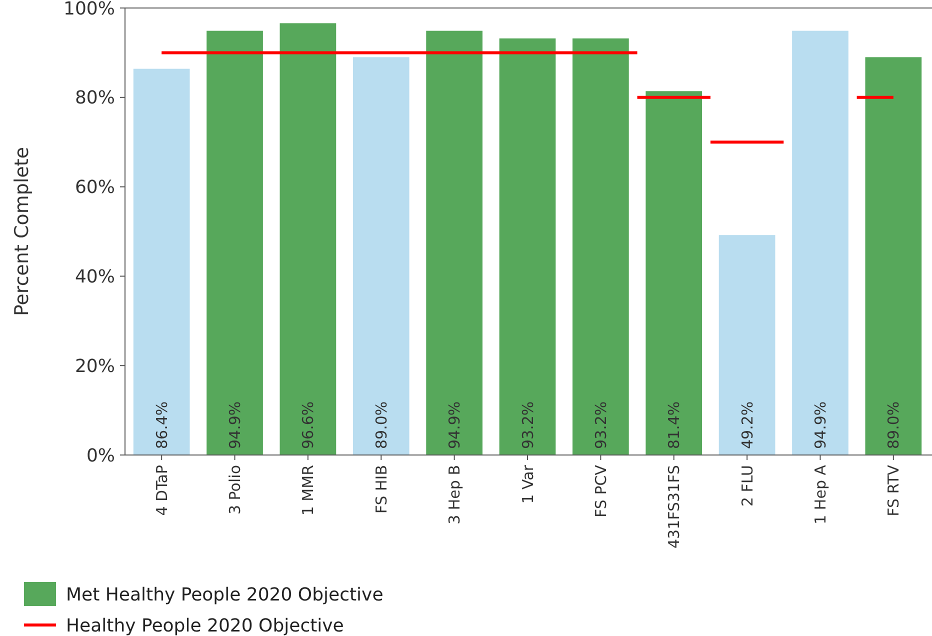 The height and width of the screenshot is (636, 932). I want to click on data-label: 49.2%, so click(747, 425).